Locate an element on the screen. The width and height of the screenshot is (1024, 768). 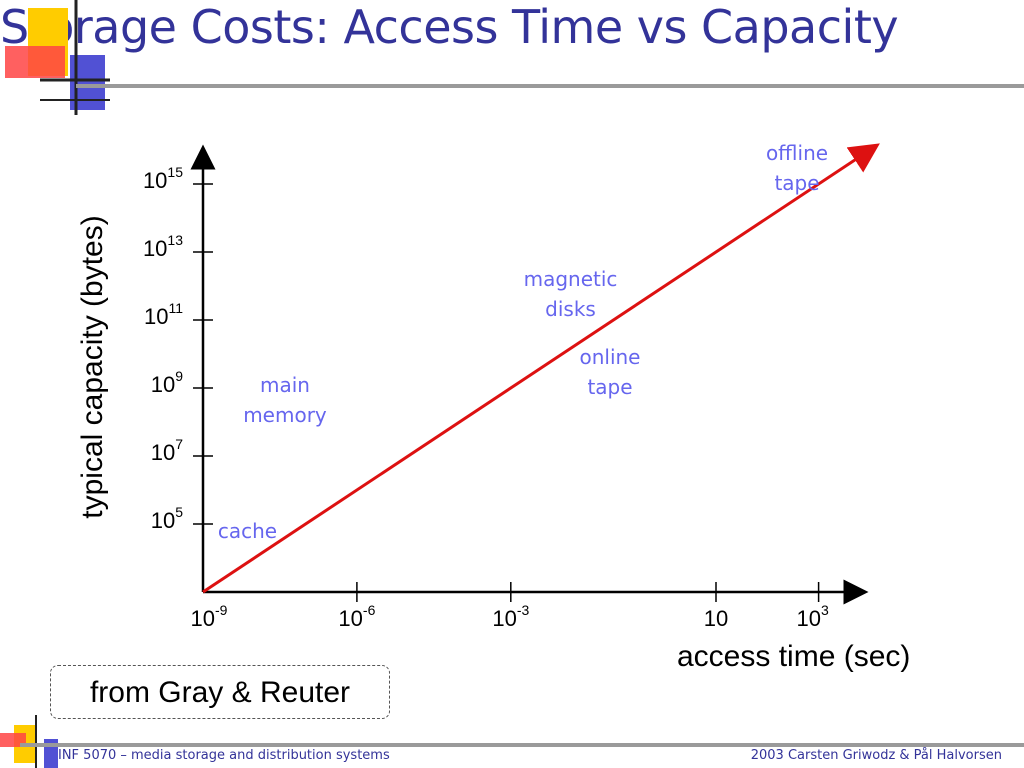
x-tick-label: 10 is located at coordinates (716, 619).